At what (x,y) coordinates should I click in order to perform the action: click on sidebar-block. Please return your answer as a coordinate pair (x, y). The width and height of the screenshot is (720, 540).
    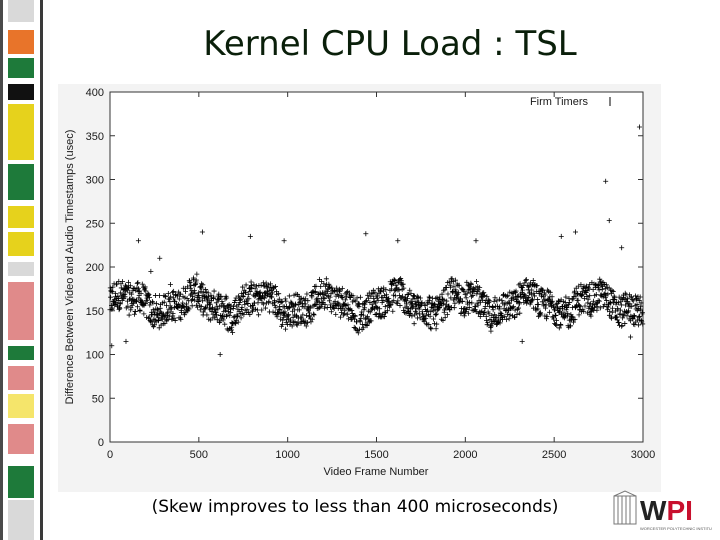
    Looking at the image, I should click on (21, 92).